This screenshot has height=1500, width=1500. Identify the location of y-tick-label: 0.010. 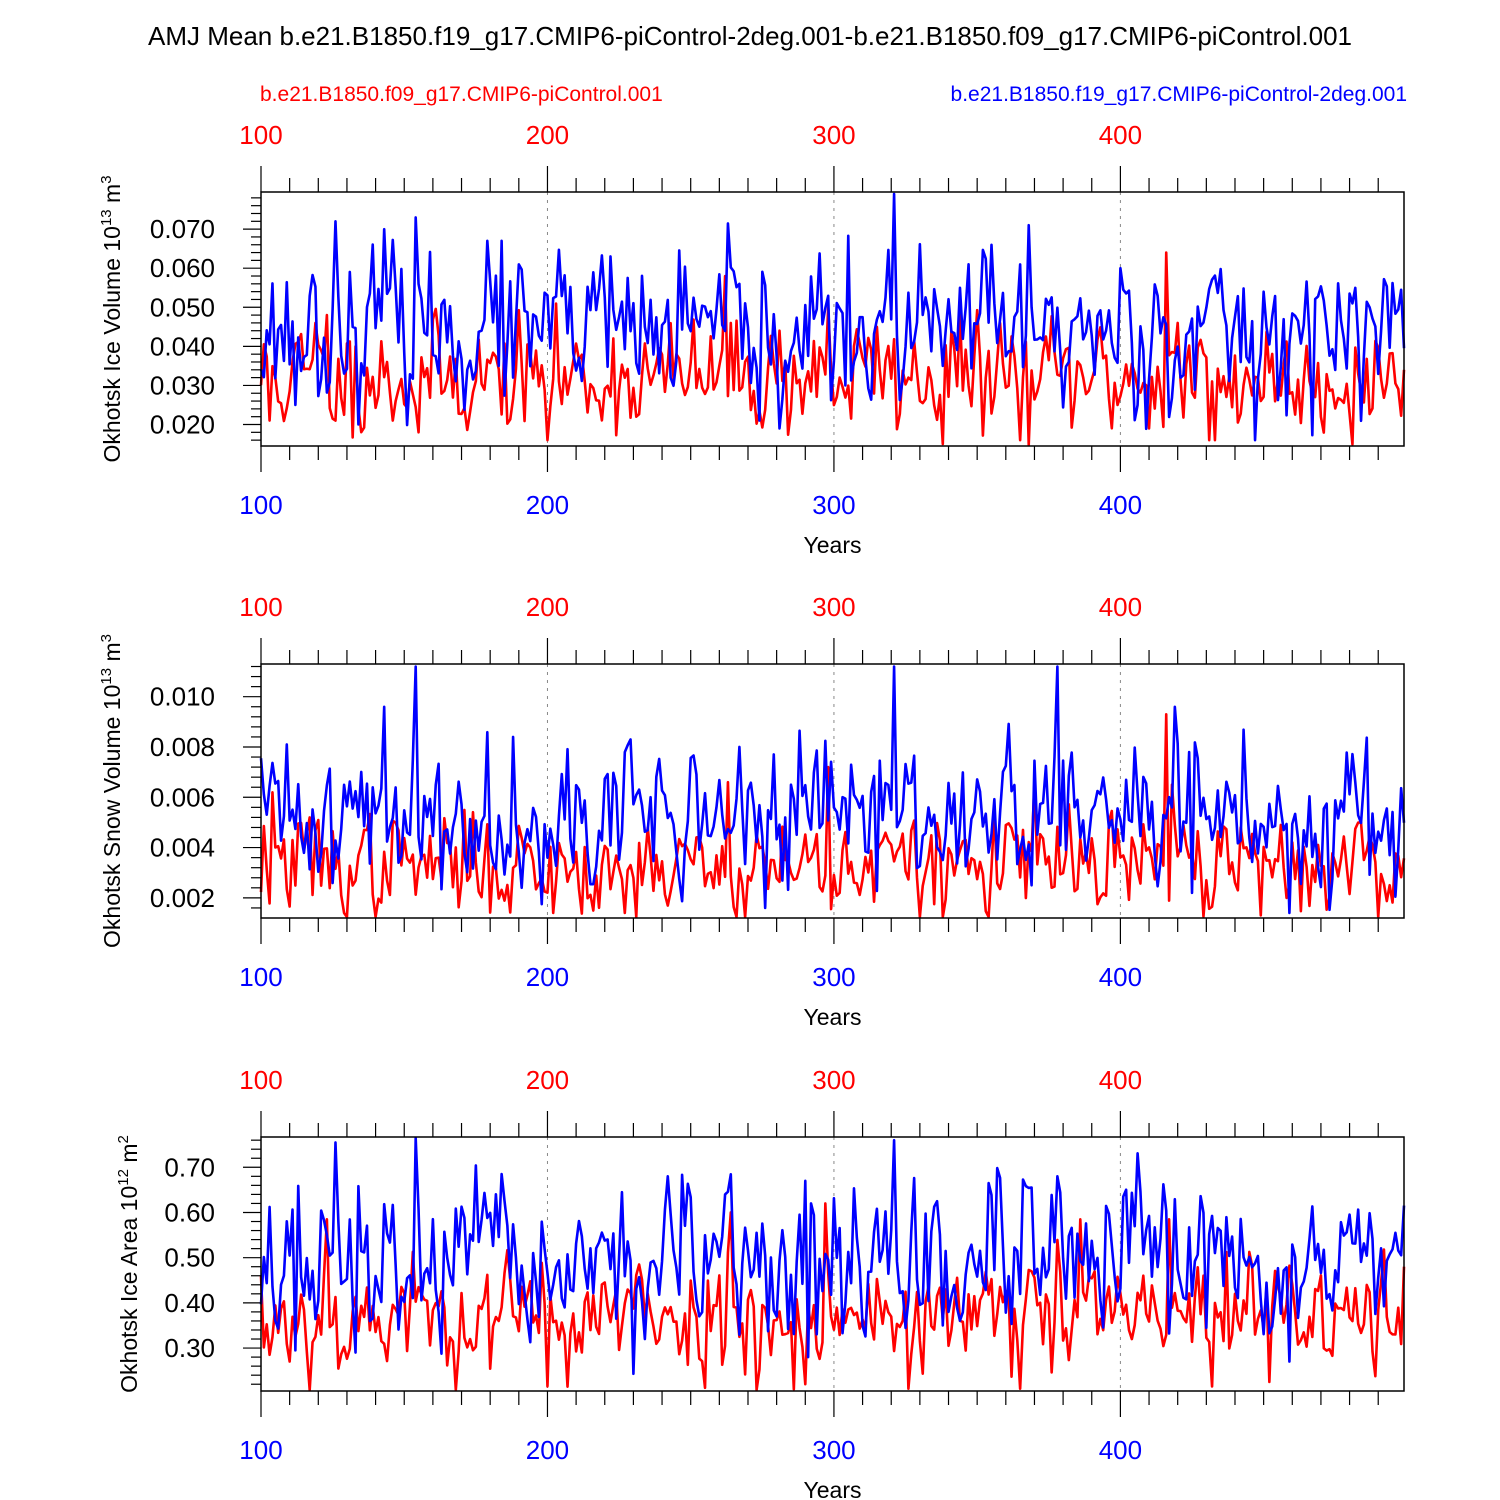
(182, 697).